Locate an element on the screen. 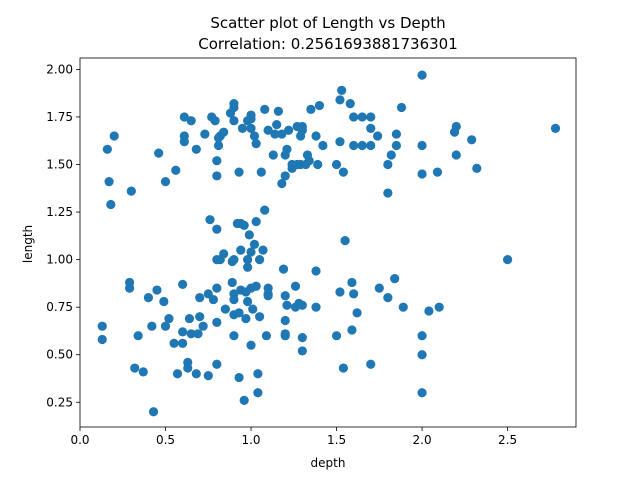 The width and height of the screenshot is (640, 484). y-tick-label: 1.25 is located at coordinates (59, 212).